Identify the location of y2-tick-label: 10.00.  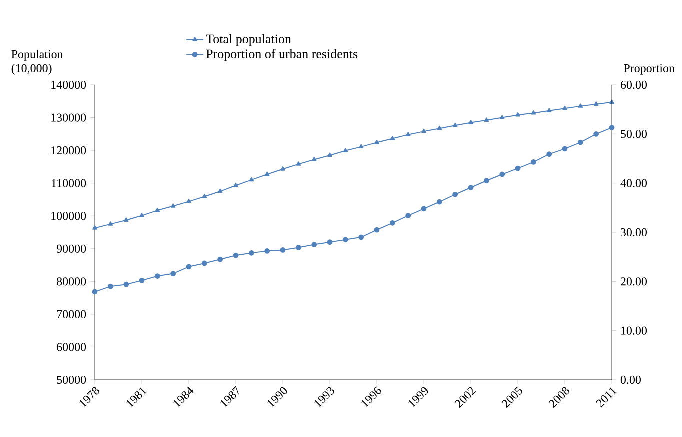
(634, 330).